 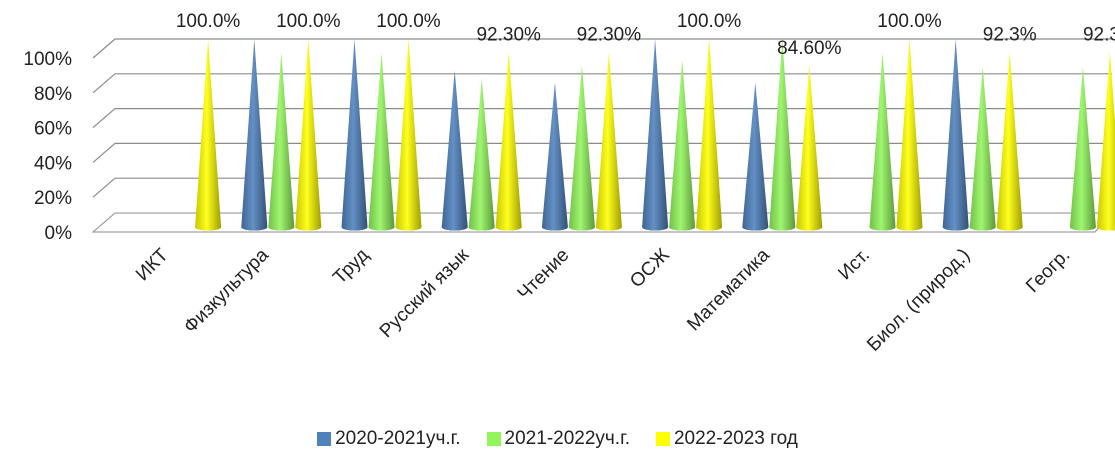 I want to click on y-tick-label: 20%, so click(x=53, y=198).